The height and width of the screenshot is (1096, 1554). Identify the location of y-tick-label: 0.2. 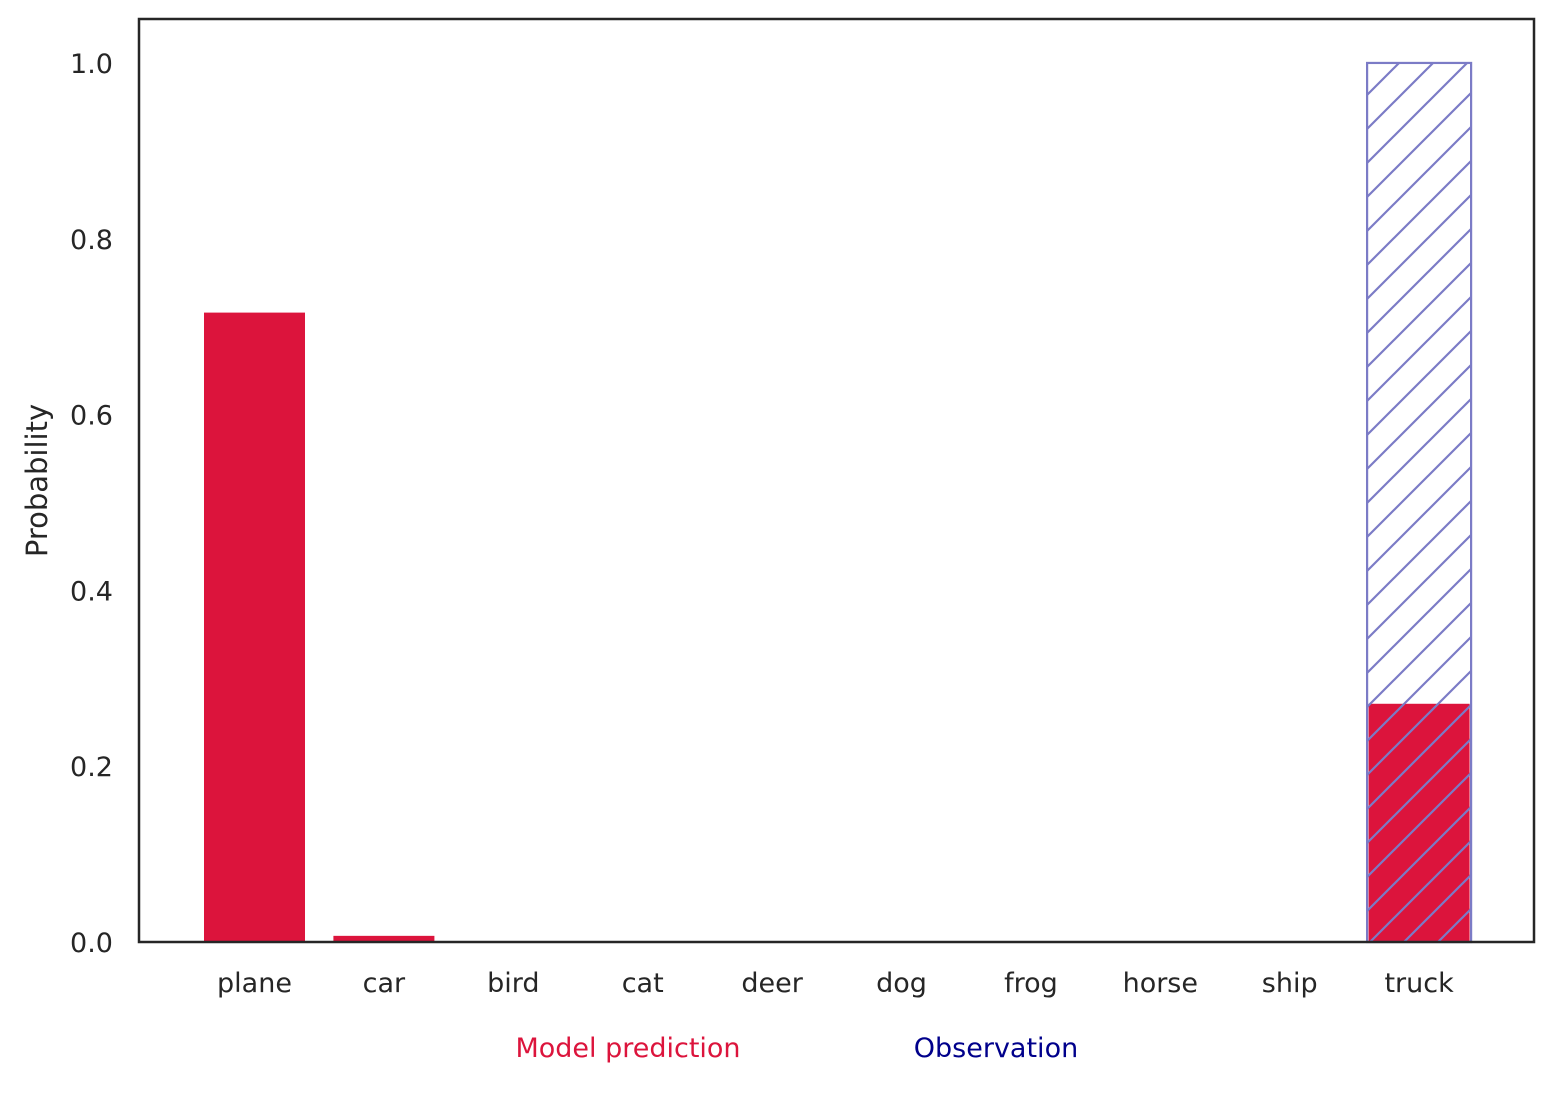
(91, 767).